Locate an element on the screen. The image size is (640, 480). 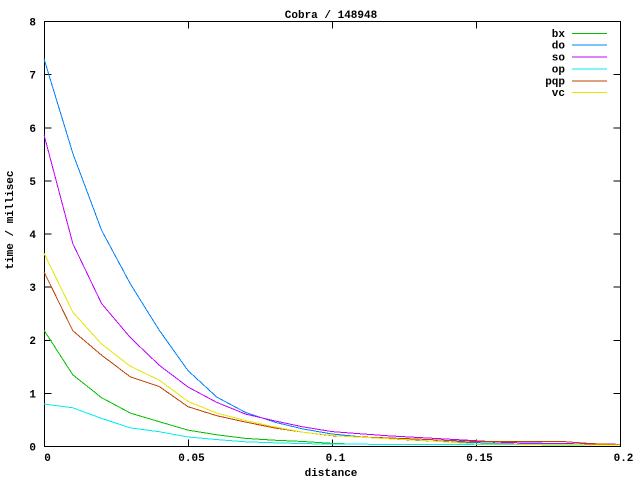
svg-text: do is located at coordinates (559, 47).